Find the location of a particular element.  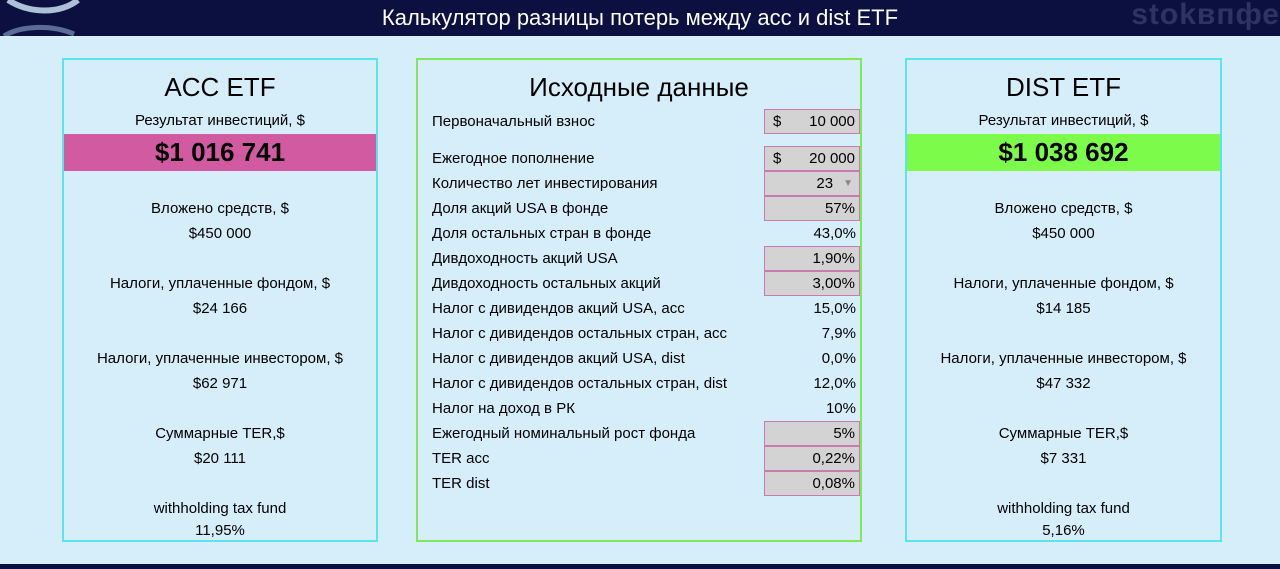

bottom-bar is located at coordinates (640, 566).